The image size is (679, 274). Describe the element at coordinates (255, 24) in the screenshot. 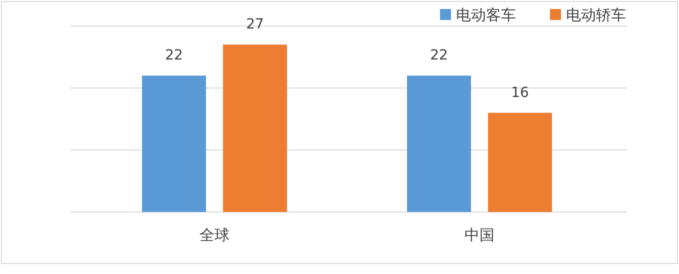

I see `data-label: 27` at that location.